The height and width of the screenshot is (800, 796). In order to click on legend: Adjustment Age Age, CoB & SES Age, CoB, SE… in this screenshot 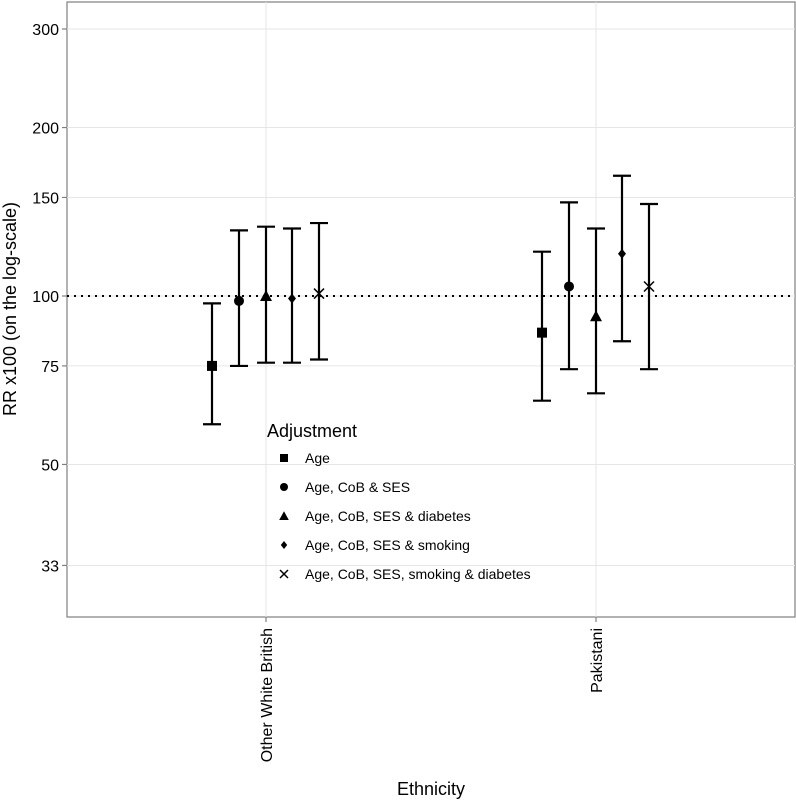, I will do `click(399, 501)`.